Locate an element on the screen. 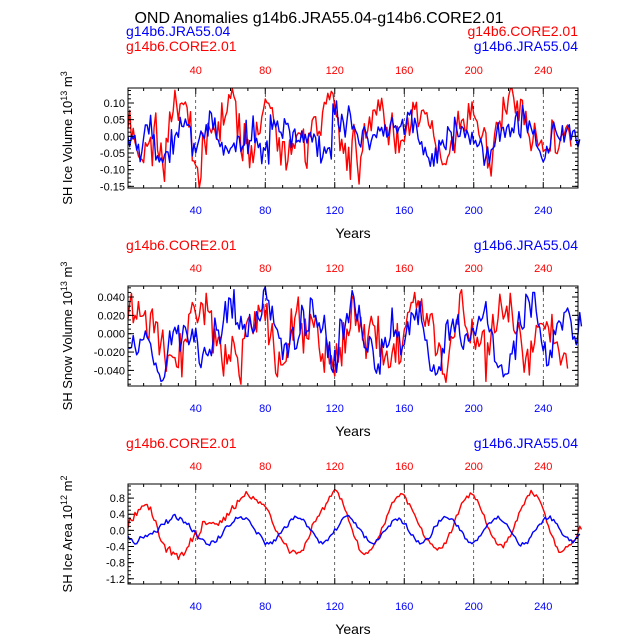  y-axis-title: SH Snow Volume 1013 m3 is located at coordinates (67, 336).